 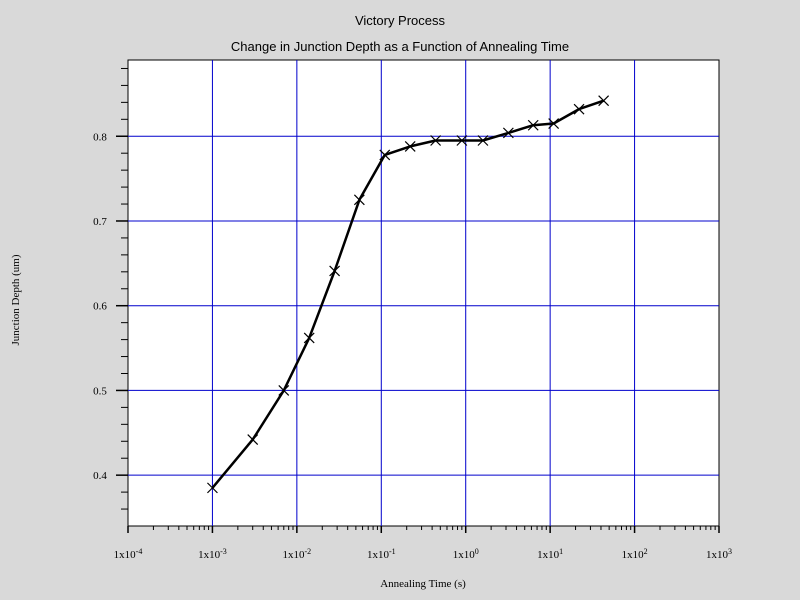 What do you see at coordinates (100, 137) in the screenshot?
I see `y-tick-label: 0.8` at bounding box center [100, 137].